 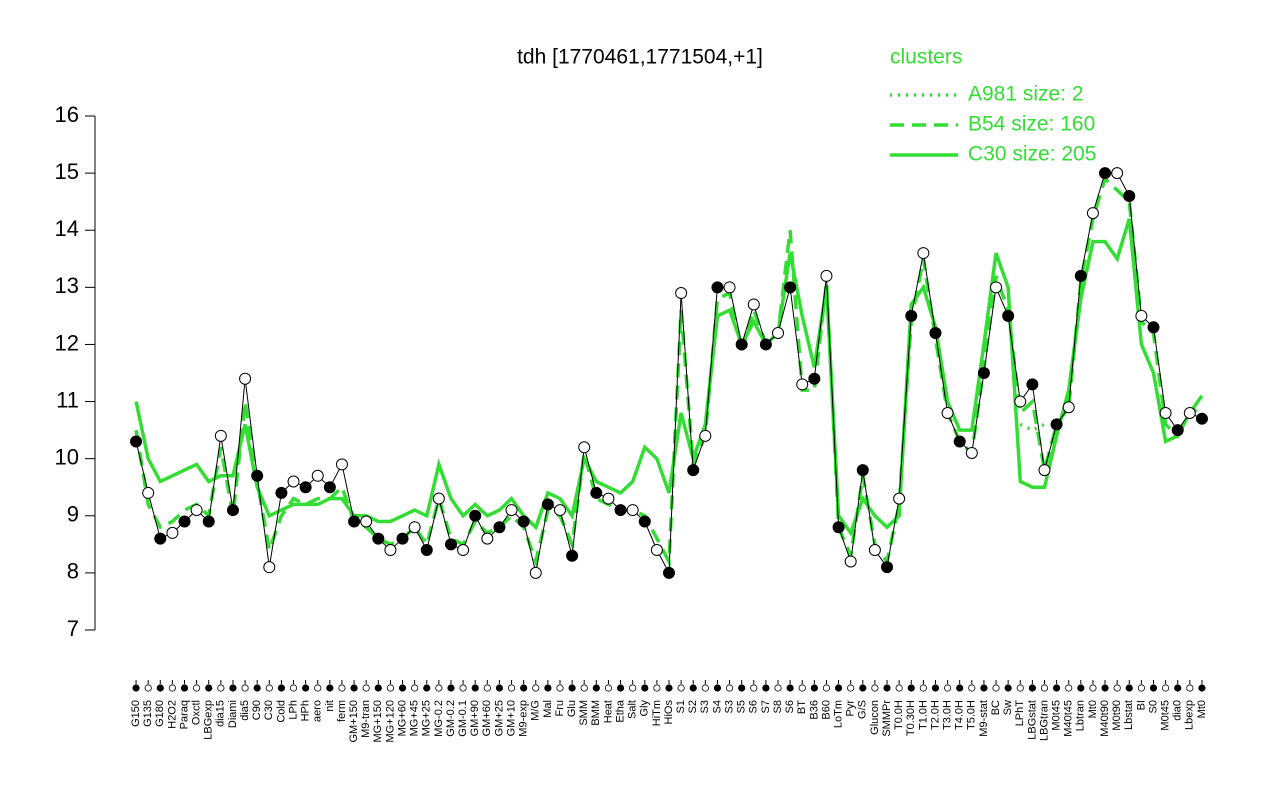 I want to click on y-tick-label: 15, so click(x=67, y=171).